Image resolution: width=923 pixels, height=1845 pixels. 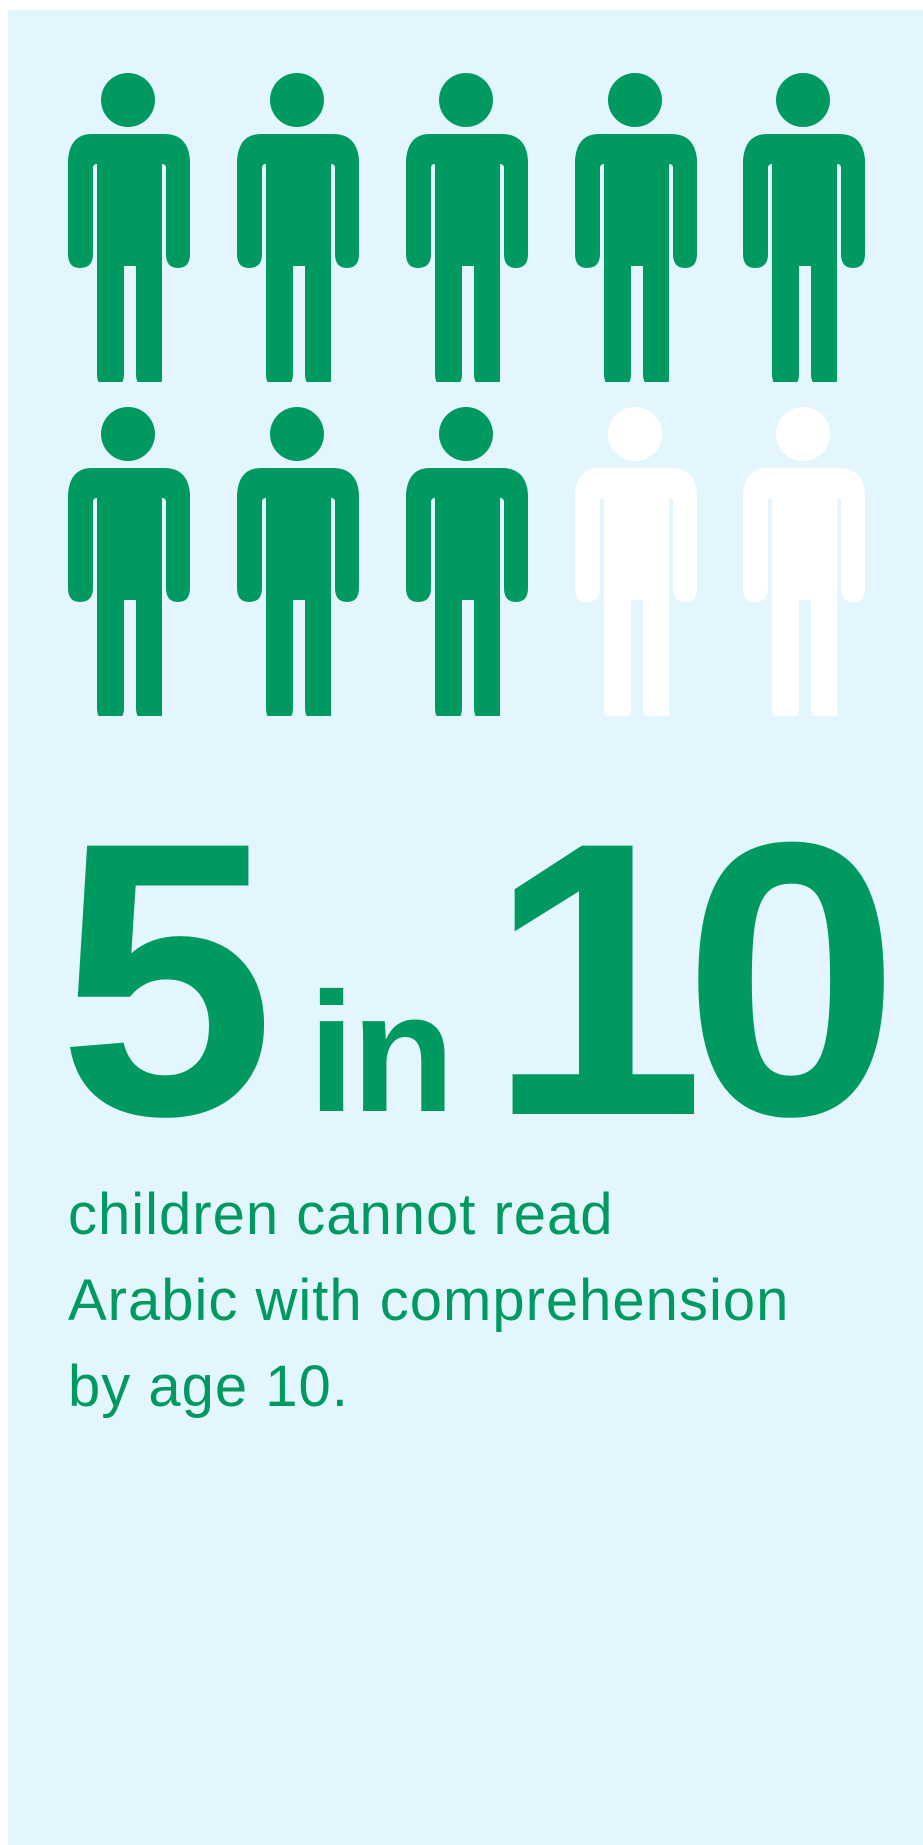 I want to click on caption-line-3: by age 10., so click(x=208, y=1386).